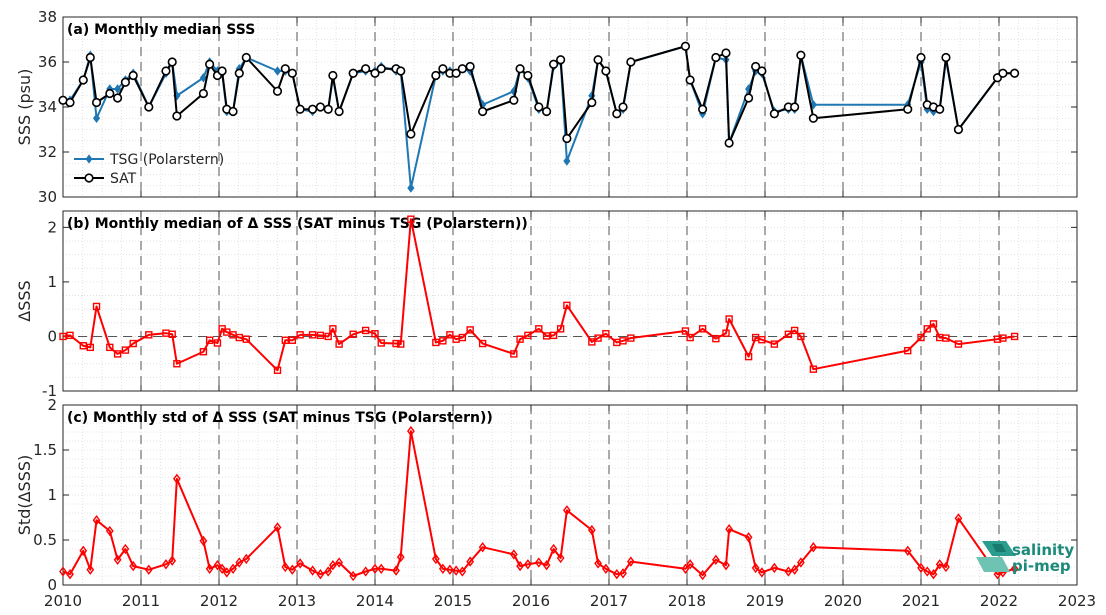  Describe the element at coordinates (219, 601) in the screenshot. I see `x-tick-label: 2012` at that location.